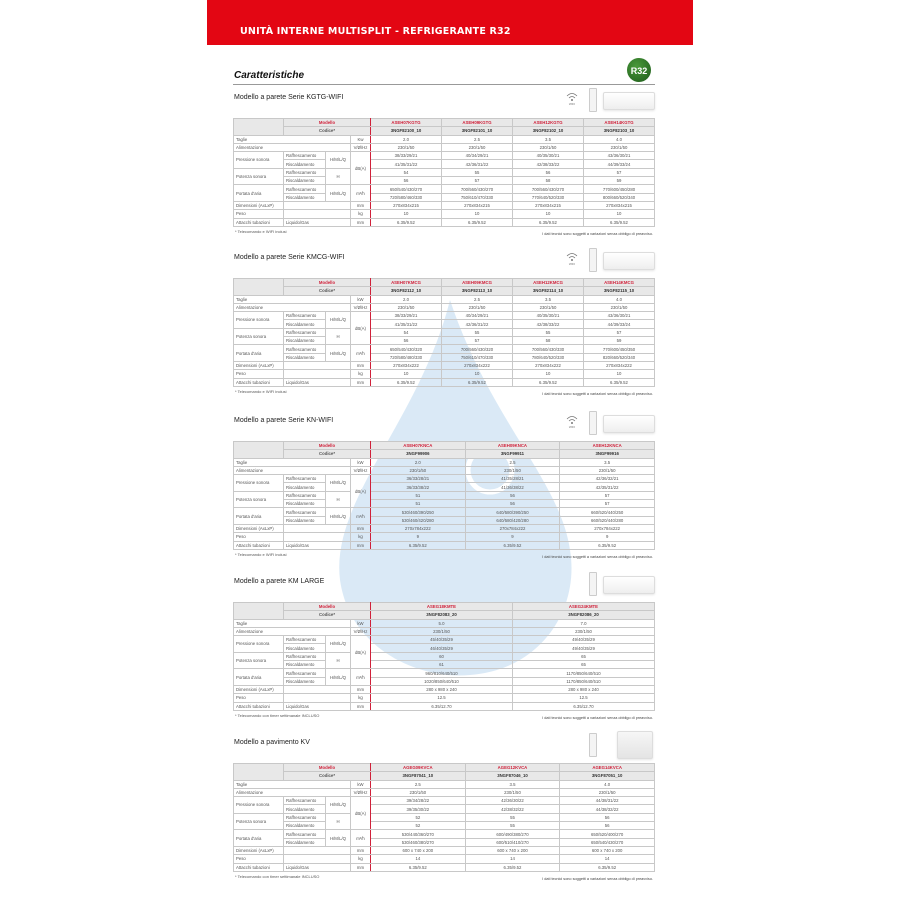  I want to click on portata-raff-value: 960/810/640/510, so click(441, 673).